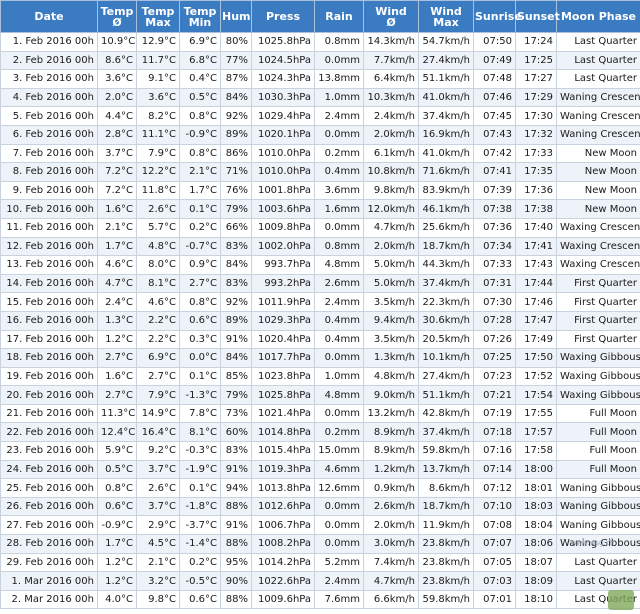 The height and width of the screenshot is (614, 640). Describe the element at coordinates (391, 562) in the screenshot. I see `cell-wind-avg: 7.4km/h` at that location.